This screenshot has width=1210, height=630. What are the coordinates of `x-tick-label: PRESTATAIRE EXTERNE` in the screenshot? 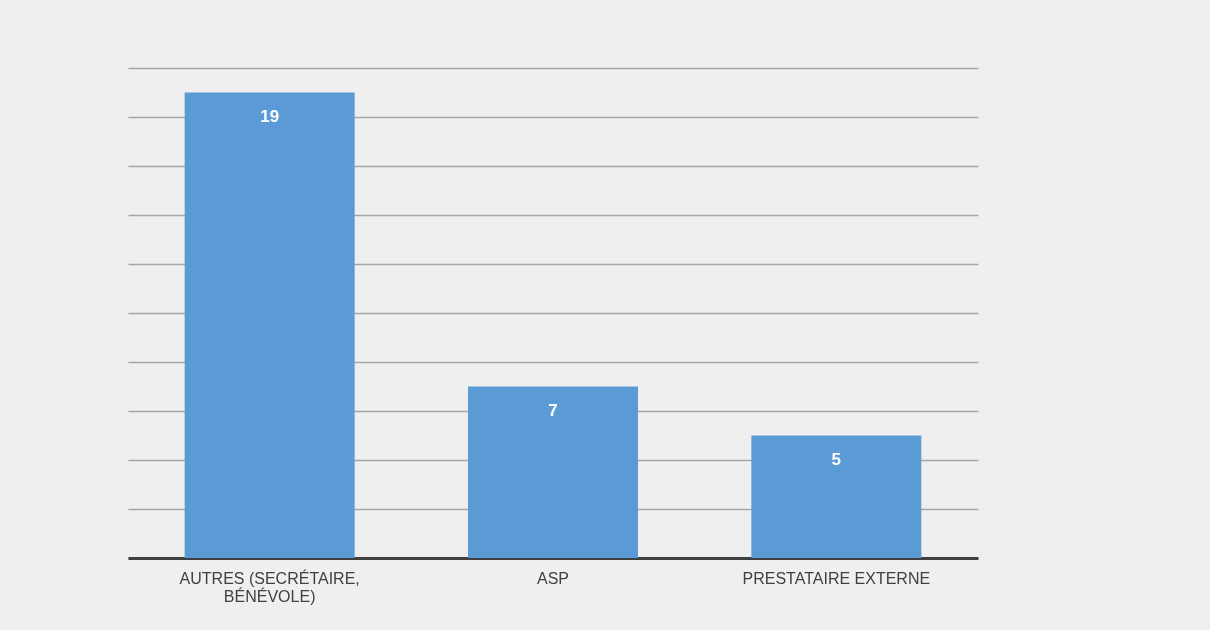 It's located at (836, 578).